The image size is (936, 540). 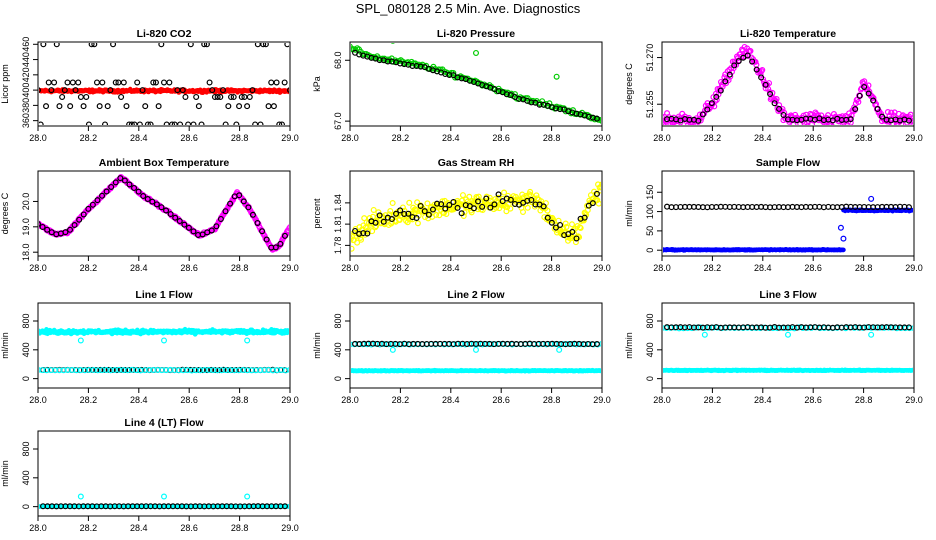 What do you see at coordinates (338, 246) in the screenshot?
I see `y-tick-label: 1.78` at bounding box center [338, 246].